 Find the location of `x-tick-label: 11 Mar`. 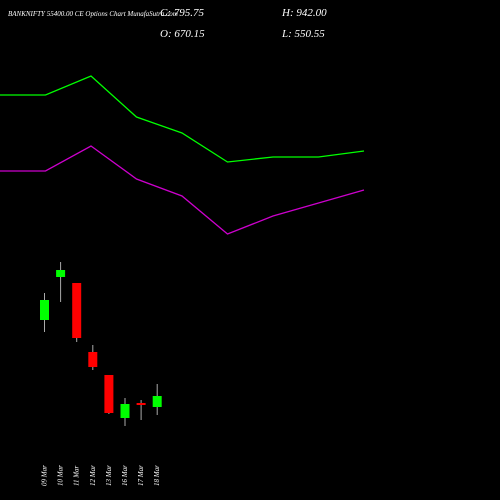

x-tick-label: 11 Mar is located at coordinates (77, 475).